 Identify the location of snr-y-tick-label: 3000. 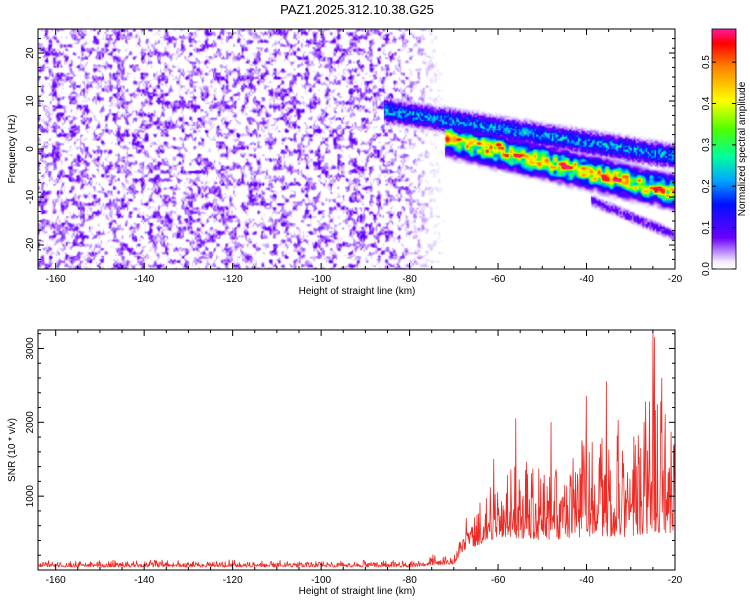
(30, 348).